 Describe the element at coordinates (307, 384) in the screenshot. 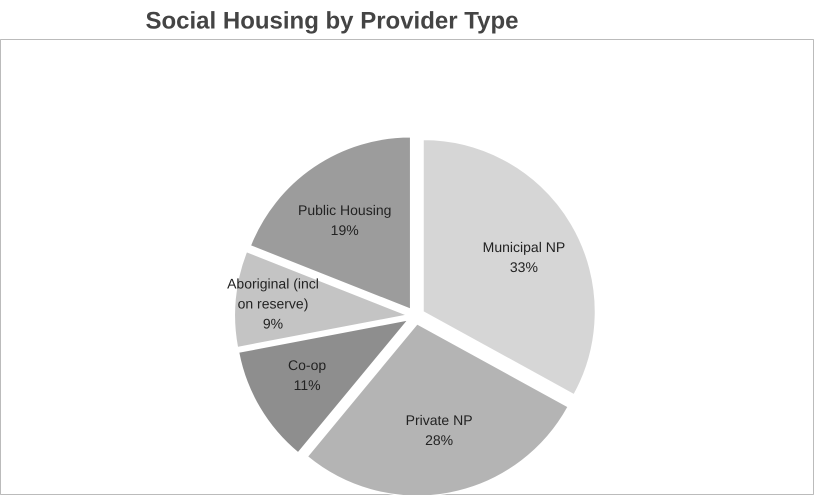

I see `data-label: 11%` at that location.